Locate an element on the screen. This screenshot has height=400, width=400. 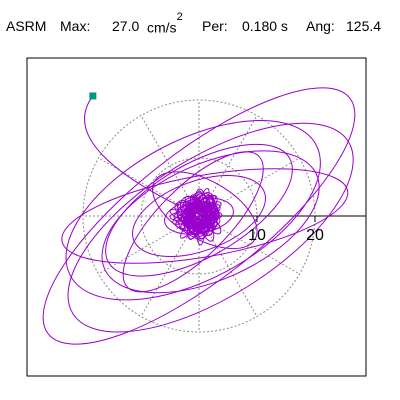
polar-axes is located at coordinates (282, 218).